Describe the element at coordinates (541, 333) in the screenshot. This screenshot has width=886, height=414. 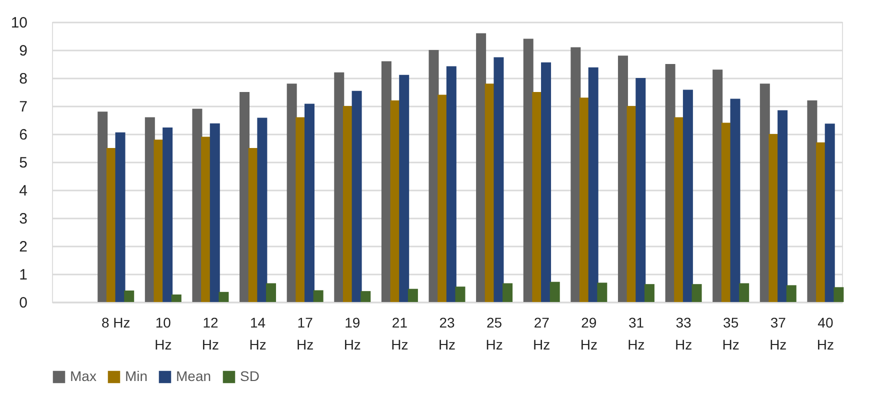
I see `x-tick-label: 27 Hz` at that location.